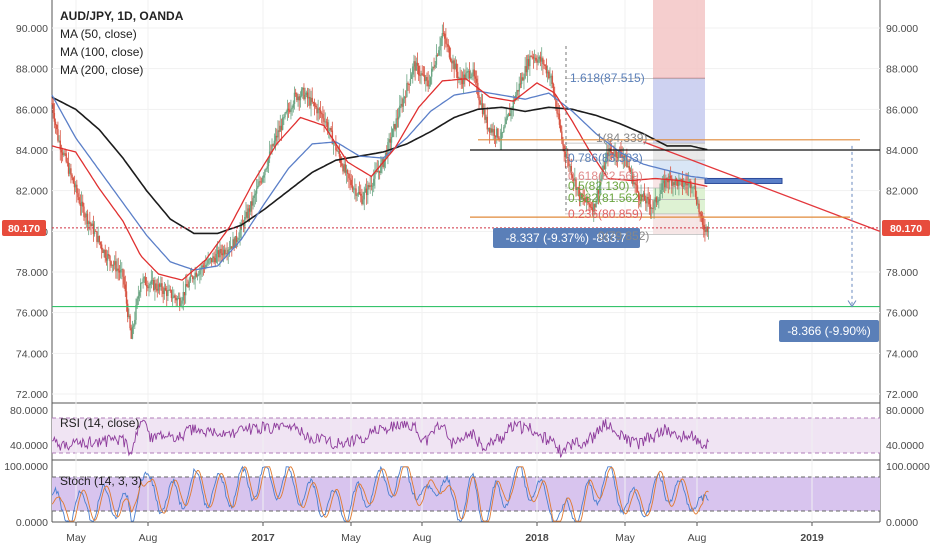 The width and height of the screenshot is (932, 550). Describe the element at coordinates (902, 29) in the screenshot. I see `ytick-right-0: 90.000` at that location.